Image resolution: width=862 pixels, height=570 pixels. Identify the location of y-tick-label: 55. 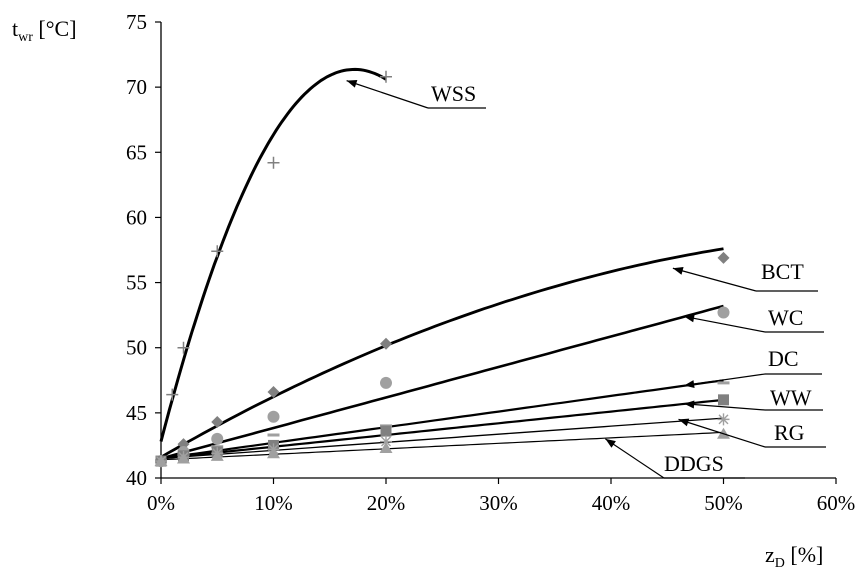
(136, 283).